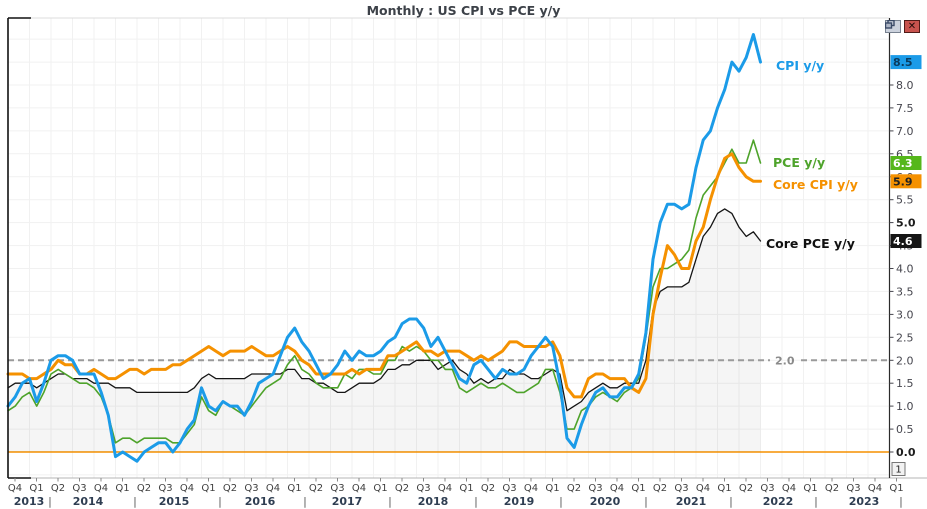  Describe the element at coordinates (905, 337) in the screenshot. I see `svg-text: 2.5` at that location.